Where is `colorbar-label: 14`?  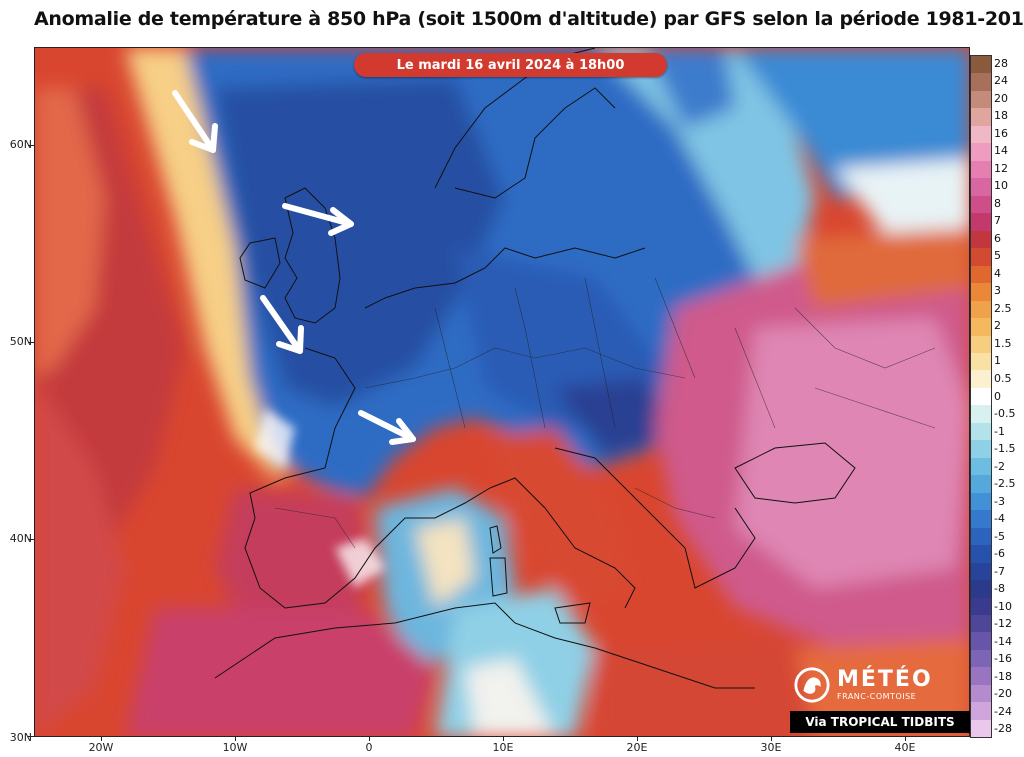
colorbar-label: 14 is located at coordinates (1001, 151).